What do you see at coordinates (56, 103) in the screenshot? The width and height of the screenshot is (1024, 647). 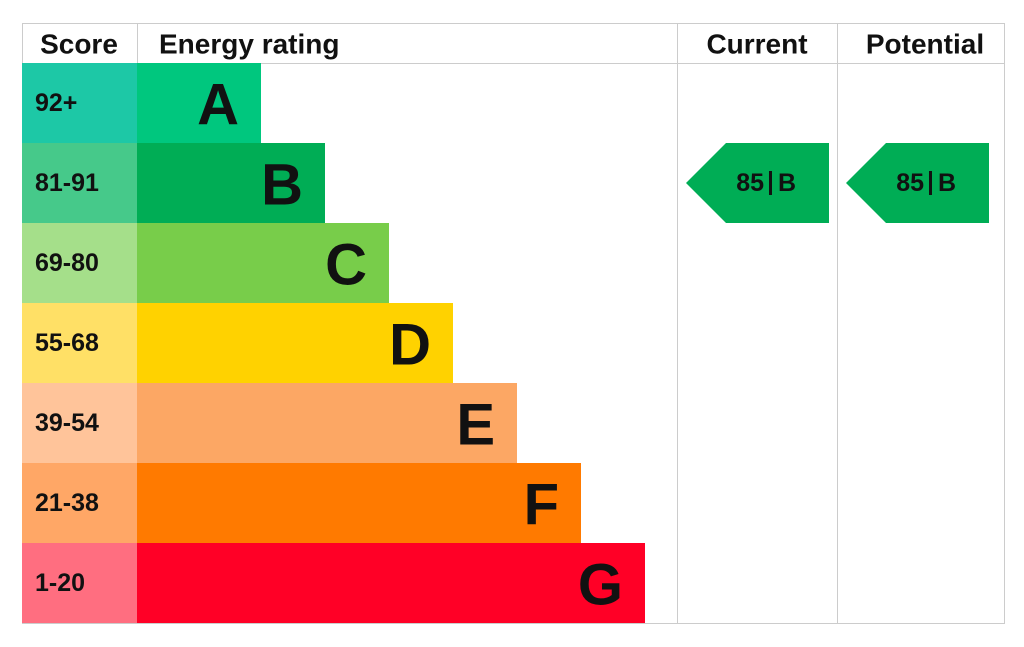 I see `score-range: 92+` at bounding box center [56, 103].